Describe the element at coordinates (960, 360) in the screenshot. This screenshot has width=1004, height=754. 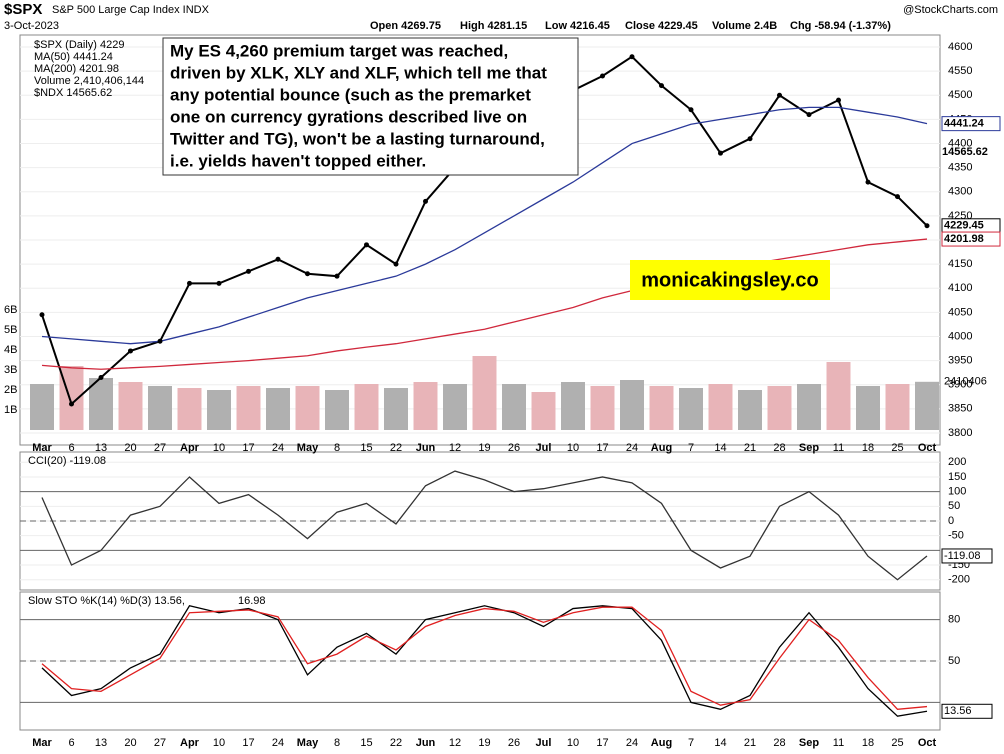
I see `y-tick-label: 3950` at that location.